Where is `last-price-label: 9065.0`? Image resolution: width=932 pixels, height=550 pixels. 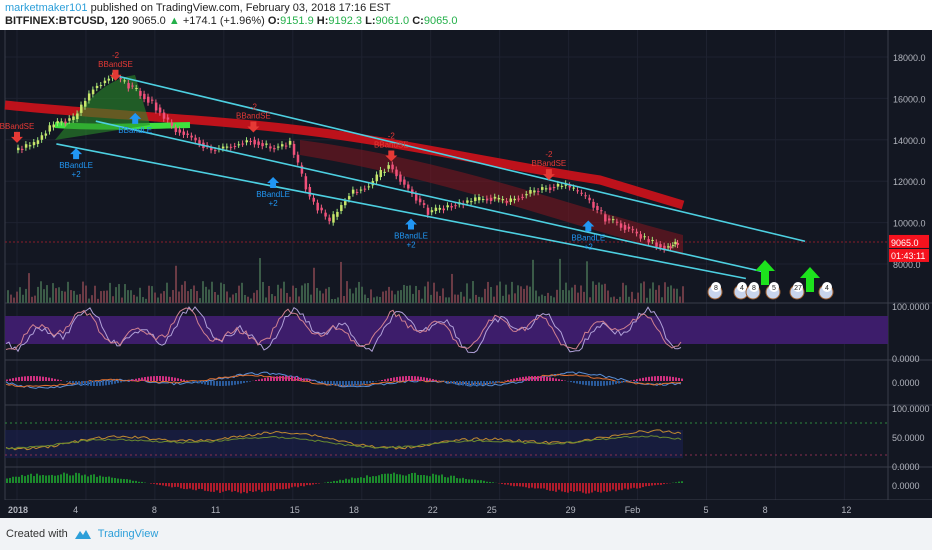
last-price-label: 9065.0 is located at coordinates (905, 243).